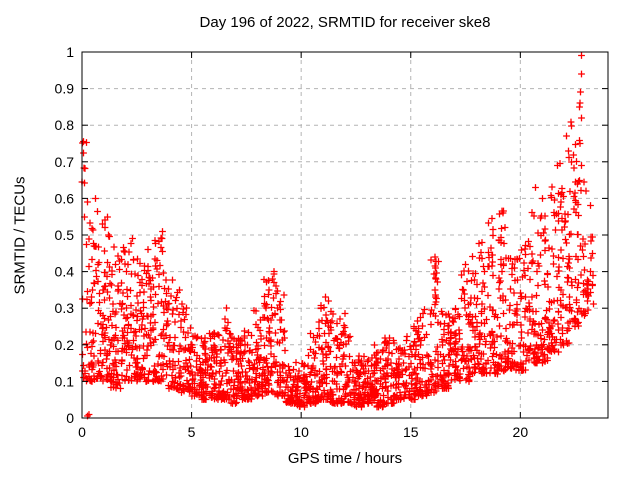 This screenshot has height=480, width=640. I want to click on y-tick-label: 0.7, so click(65, 162).